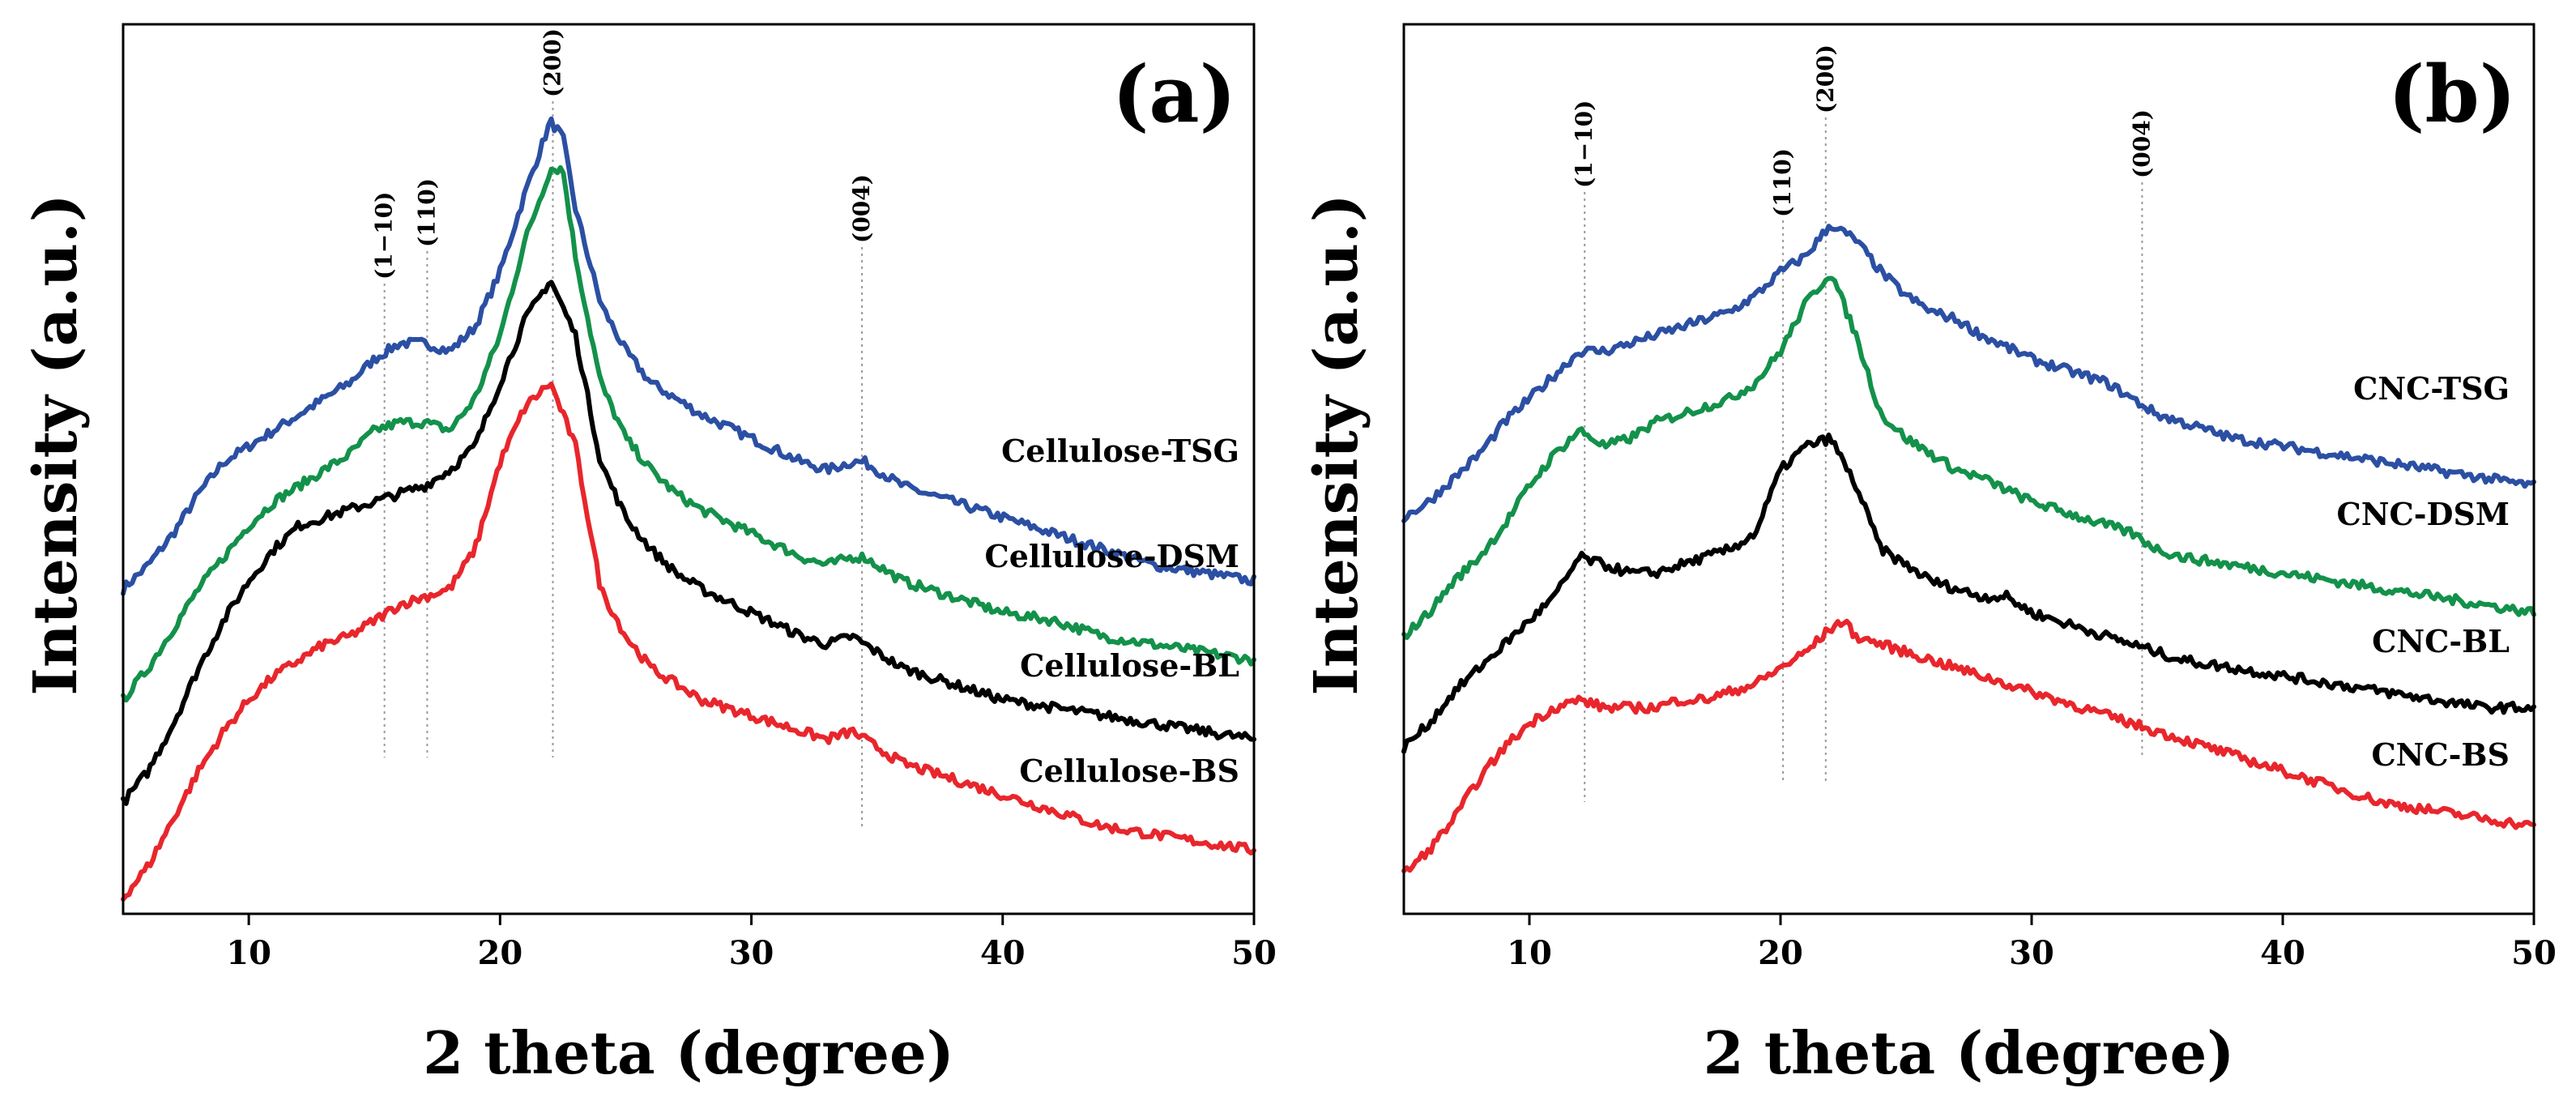 This screenshot has height=1105, width=2576. Describe the element at coordinates (1120, 451) in the screenshot. I see `series-label: Cellulose-TSG` at that location.